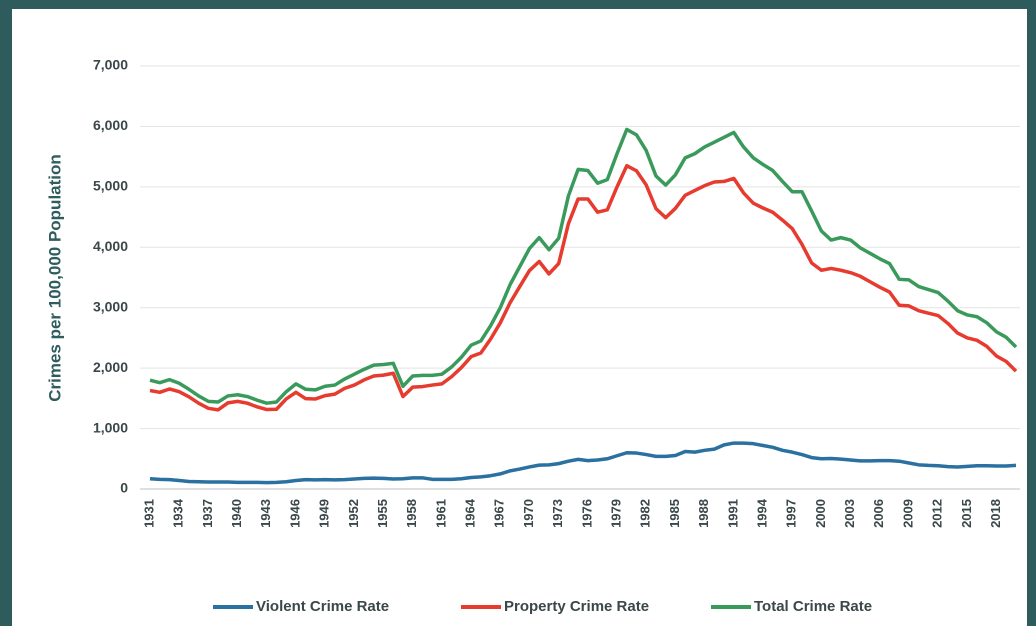  Describe the element at coordinates (645, 513) in the screenshot. I see `x-tick-label: 1982` at that location.